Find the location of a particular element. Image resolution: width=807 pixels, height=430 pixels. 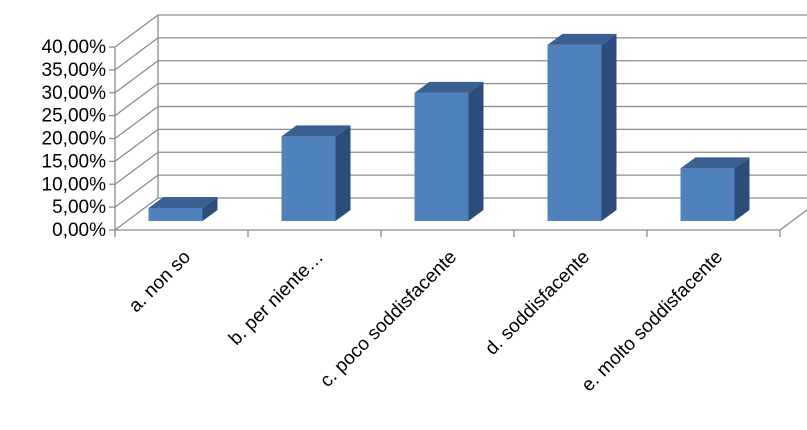

y-tick-label: 20,00% is located at coordinates (74, 139).